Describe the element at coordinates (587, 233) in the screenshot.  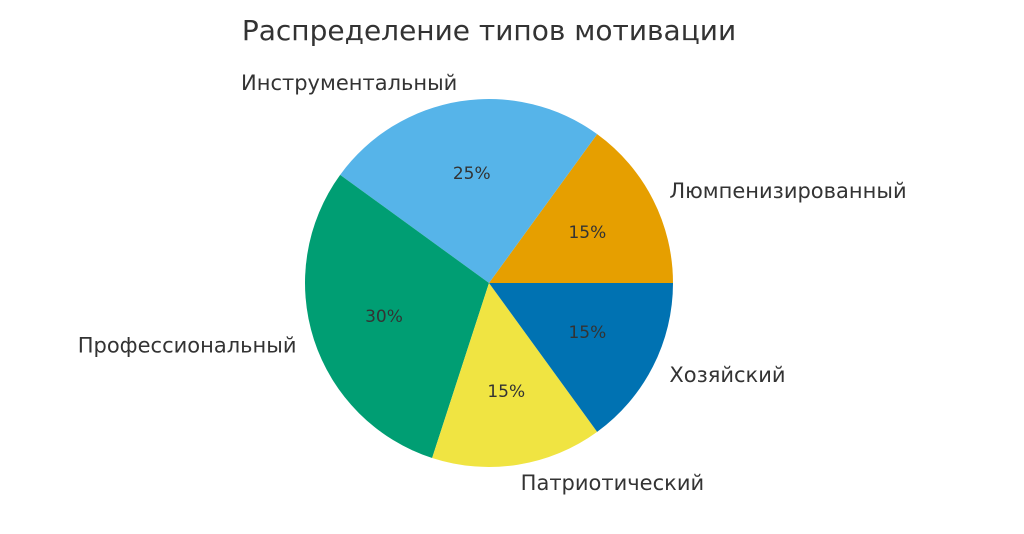
I see `pie-percent-label-1: 15%` at that location.